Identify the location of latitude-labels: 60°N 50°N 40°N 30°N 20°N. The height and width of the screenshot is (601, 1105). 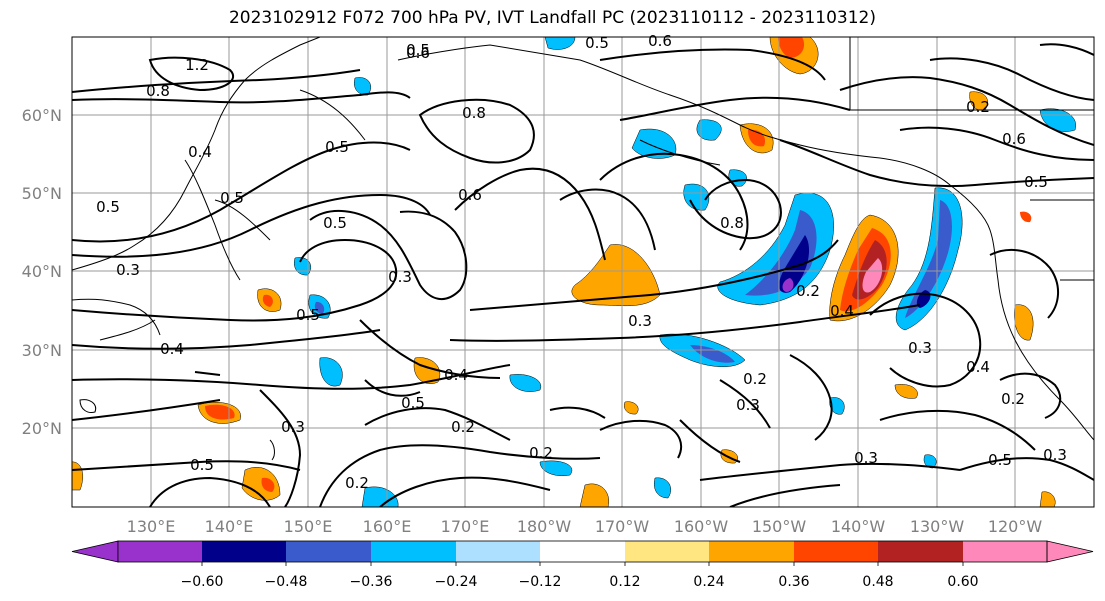
(42, 272).